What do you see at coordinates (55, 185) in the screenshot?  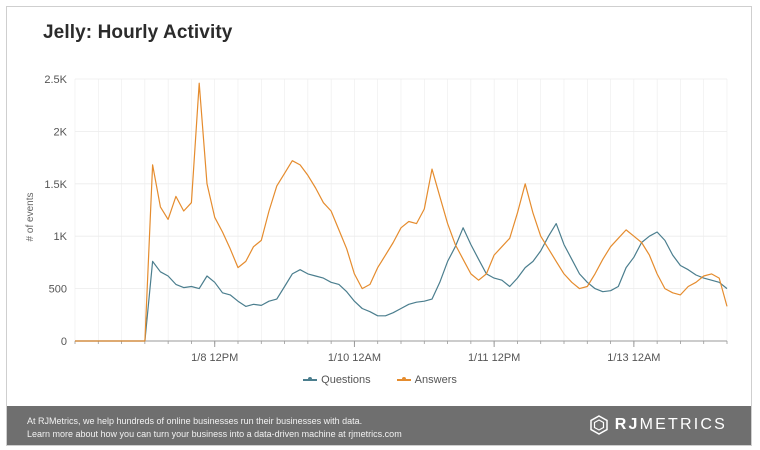 I see `y-tick-label: 1.5K` at bounding box center [55, 185].